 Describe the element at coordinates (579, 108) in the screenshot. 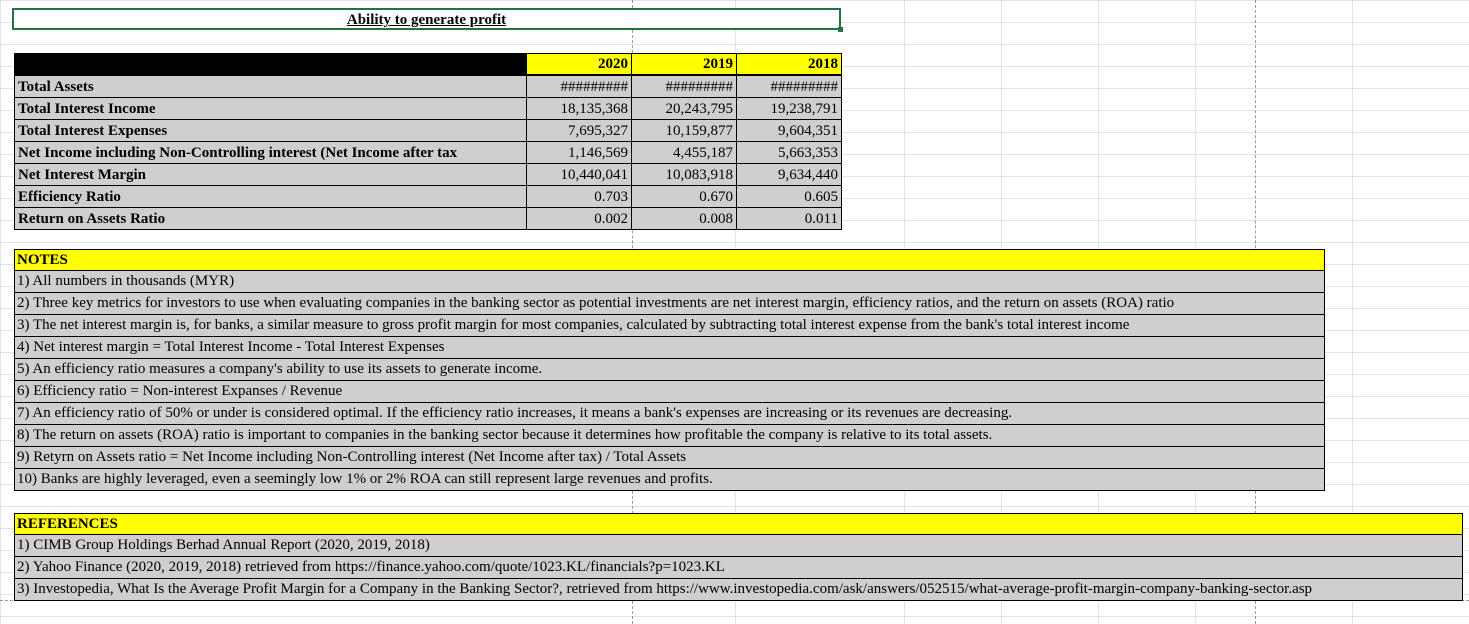

I see `cell-value: 18,135,368` at that location.